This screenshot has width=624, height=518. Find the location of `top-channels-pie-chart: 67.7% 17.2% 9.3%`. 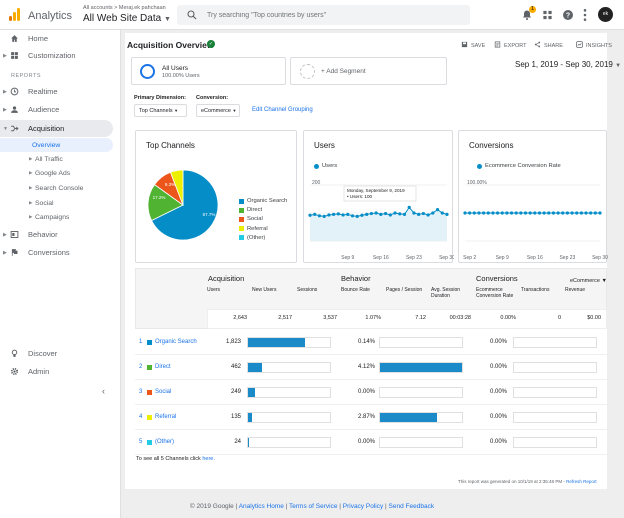

top-channels-pie-chart: 67.7% 17.2% 9.3% is located at coordinates (183, 205).